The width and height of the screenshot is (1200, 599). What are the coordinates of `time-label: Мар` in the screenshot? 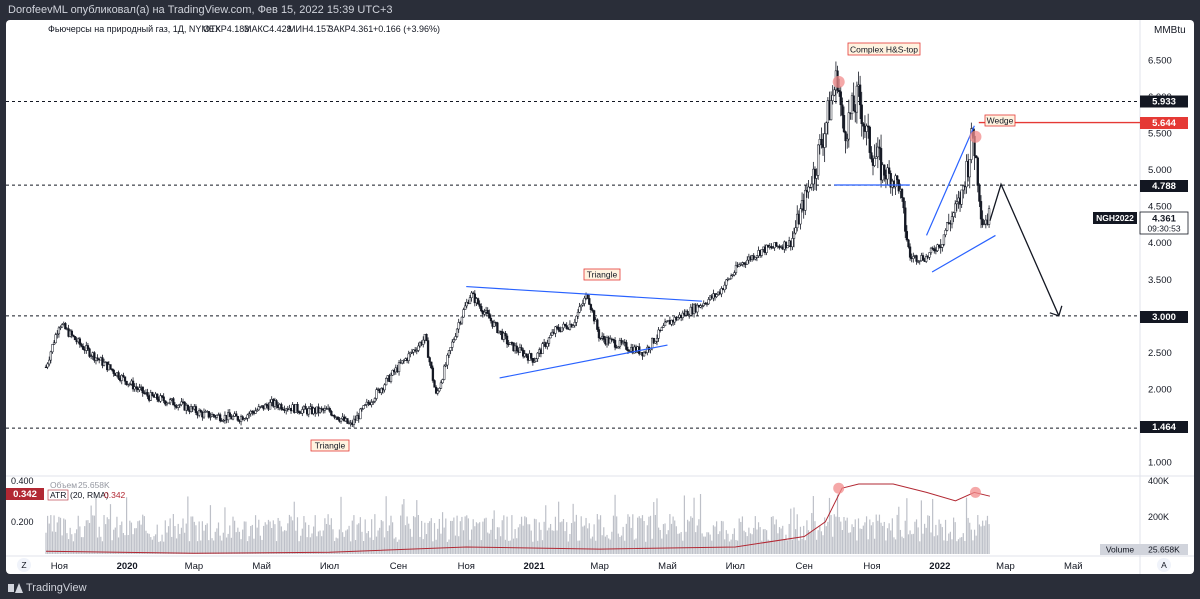 It's located at (194, 566).